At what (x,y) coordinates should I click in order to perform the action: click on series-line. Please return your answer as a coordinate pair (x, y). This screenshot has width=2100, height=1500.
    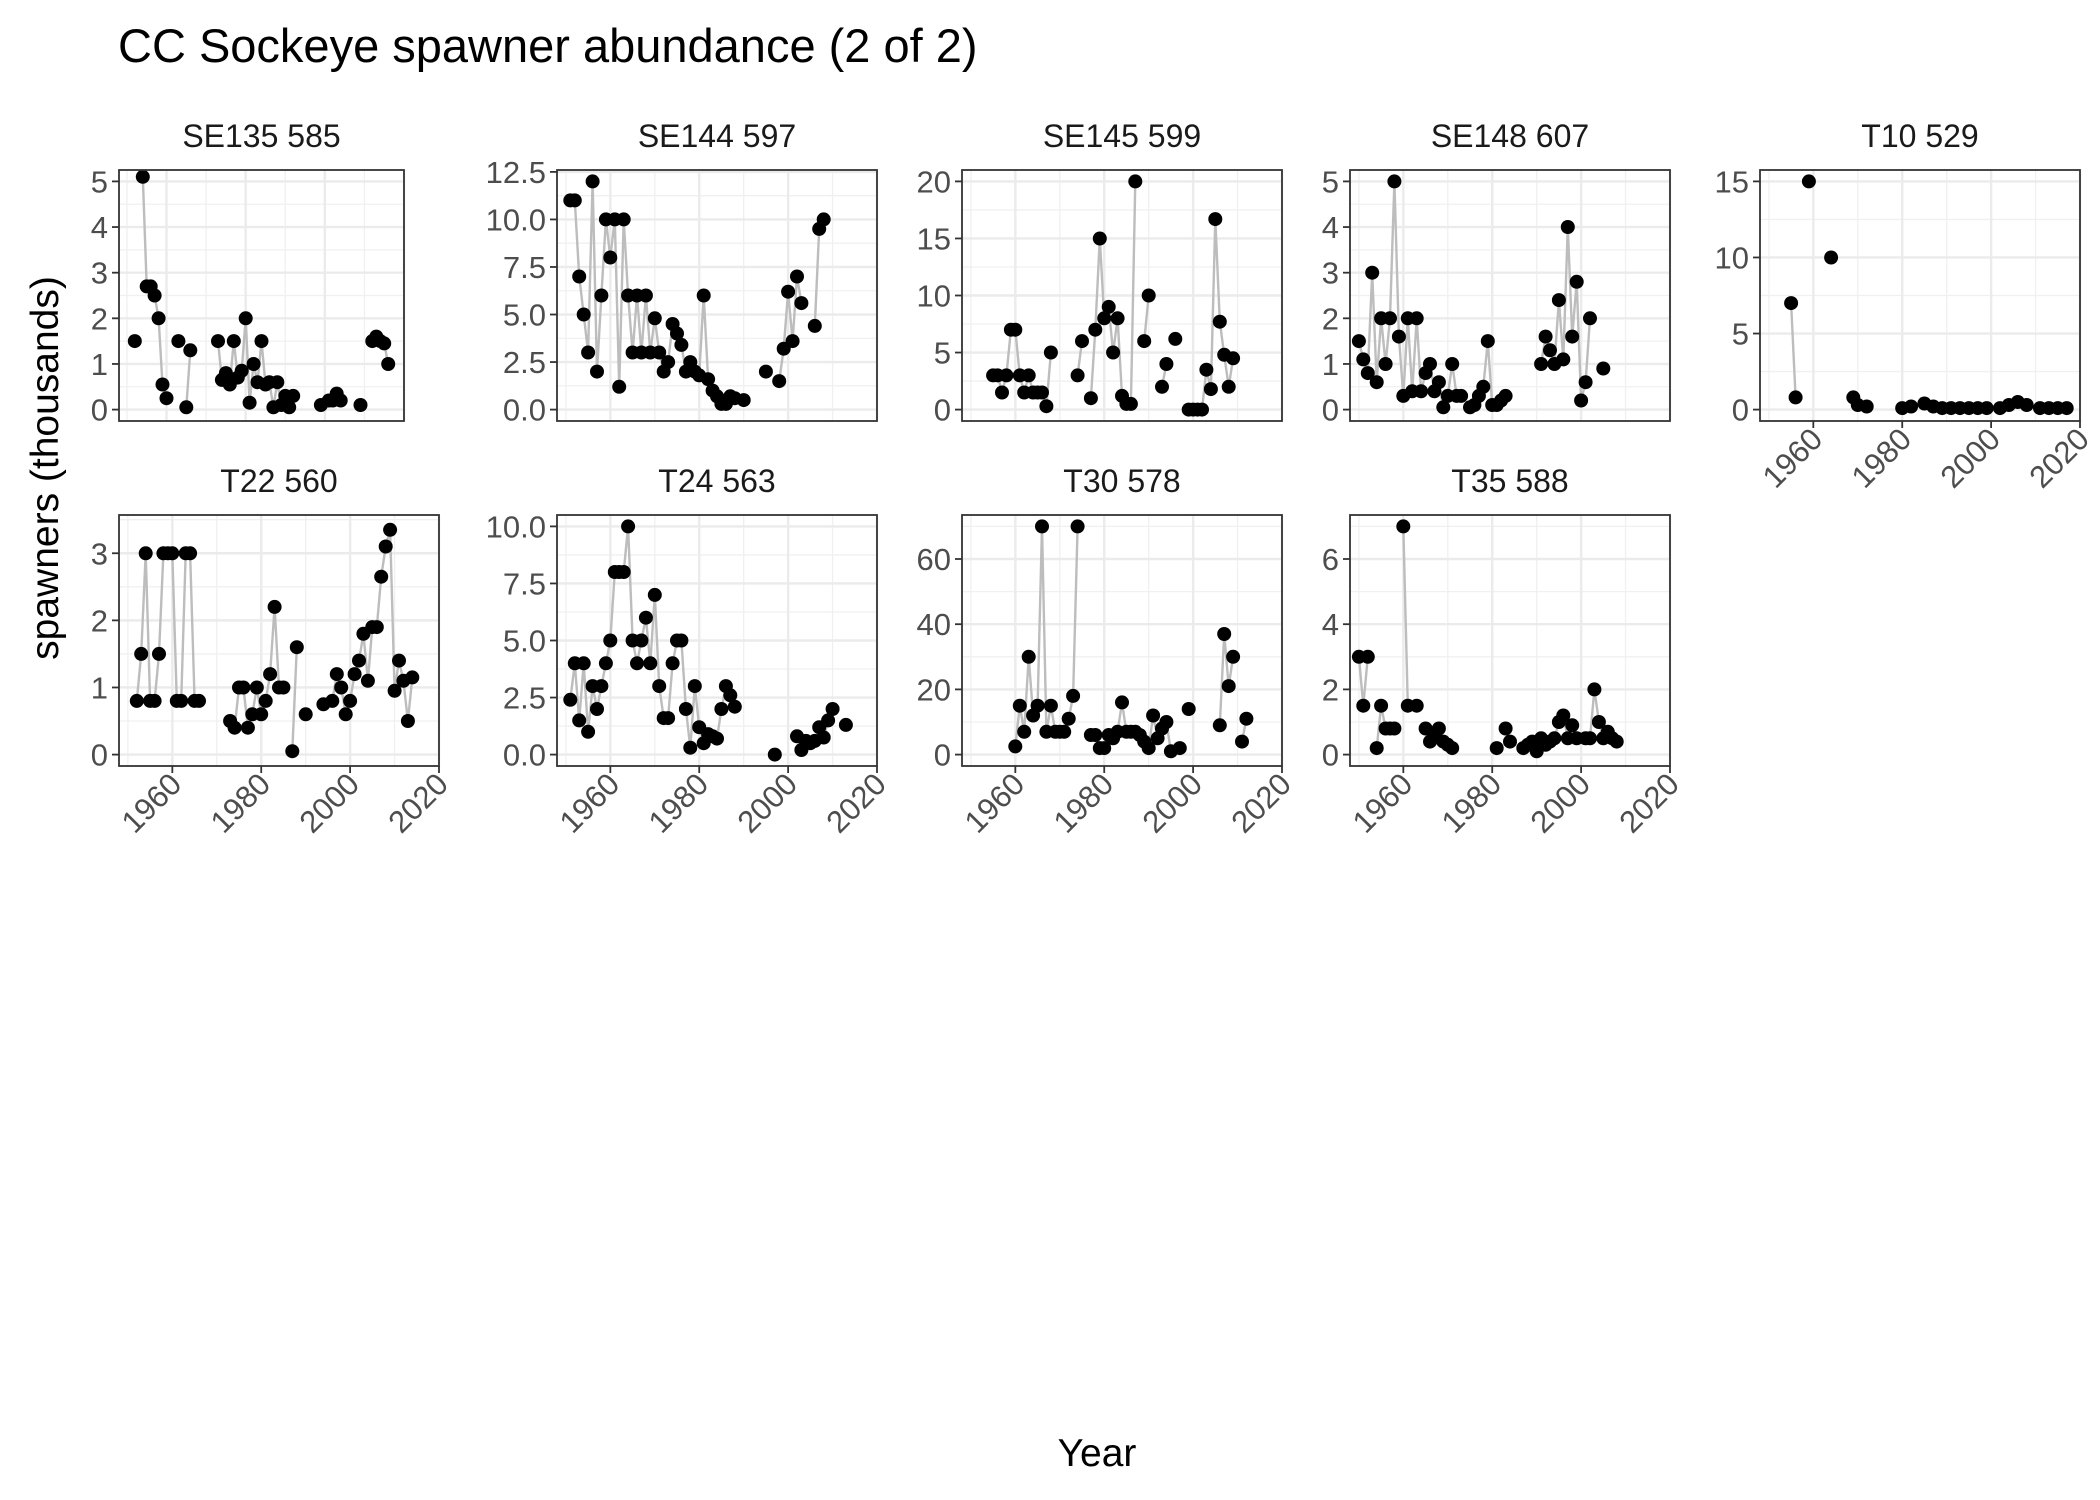
    Looking at the image, I should click on (1226, 679).